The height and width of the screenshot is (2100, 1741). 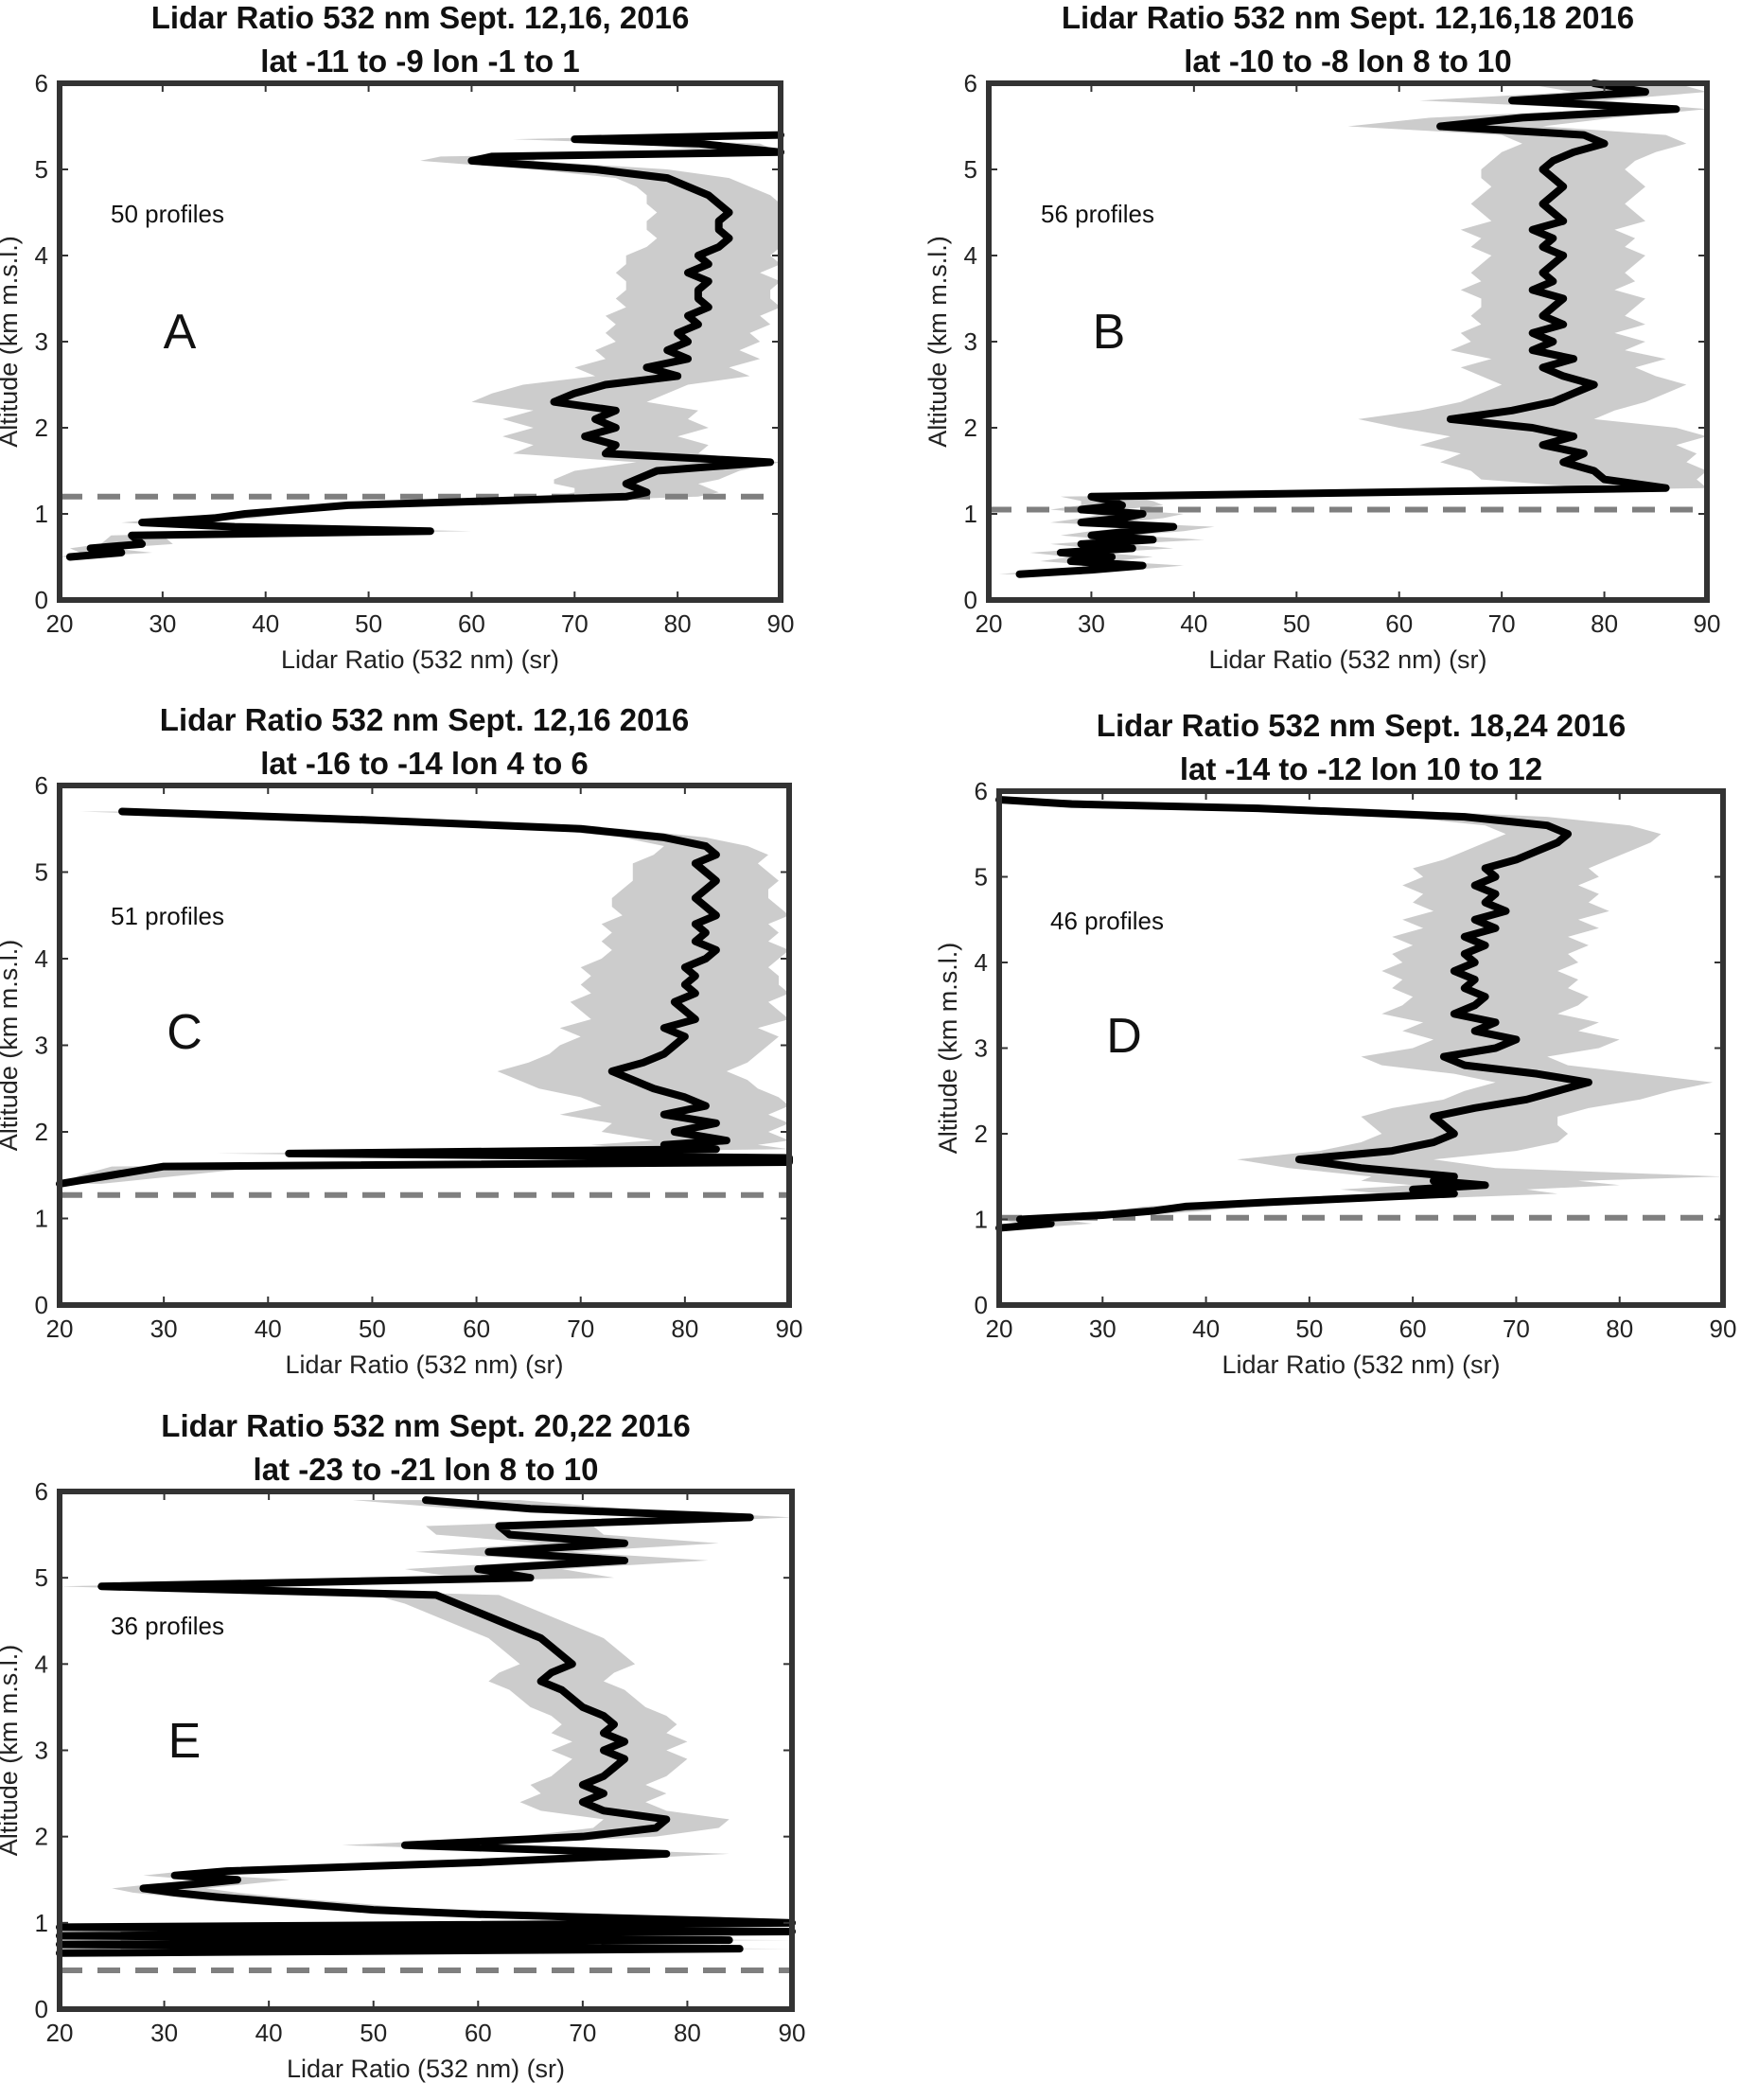 What do you see at coordinates (1107, 921) in the screenshot?
I see `profile-count-annotation: 46 profiles` at bounding box center [1107, 921].